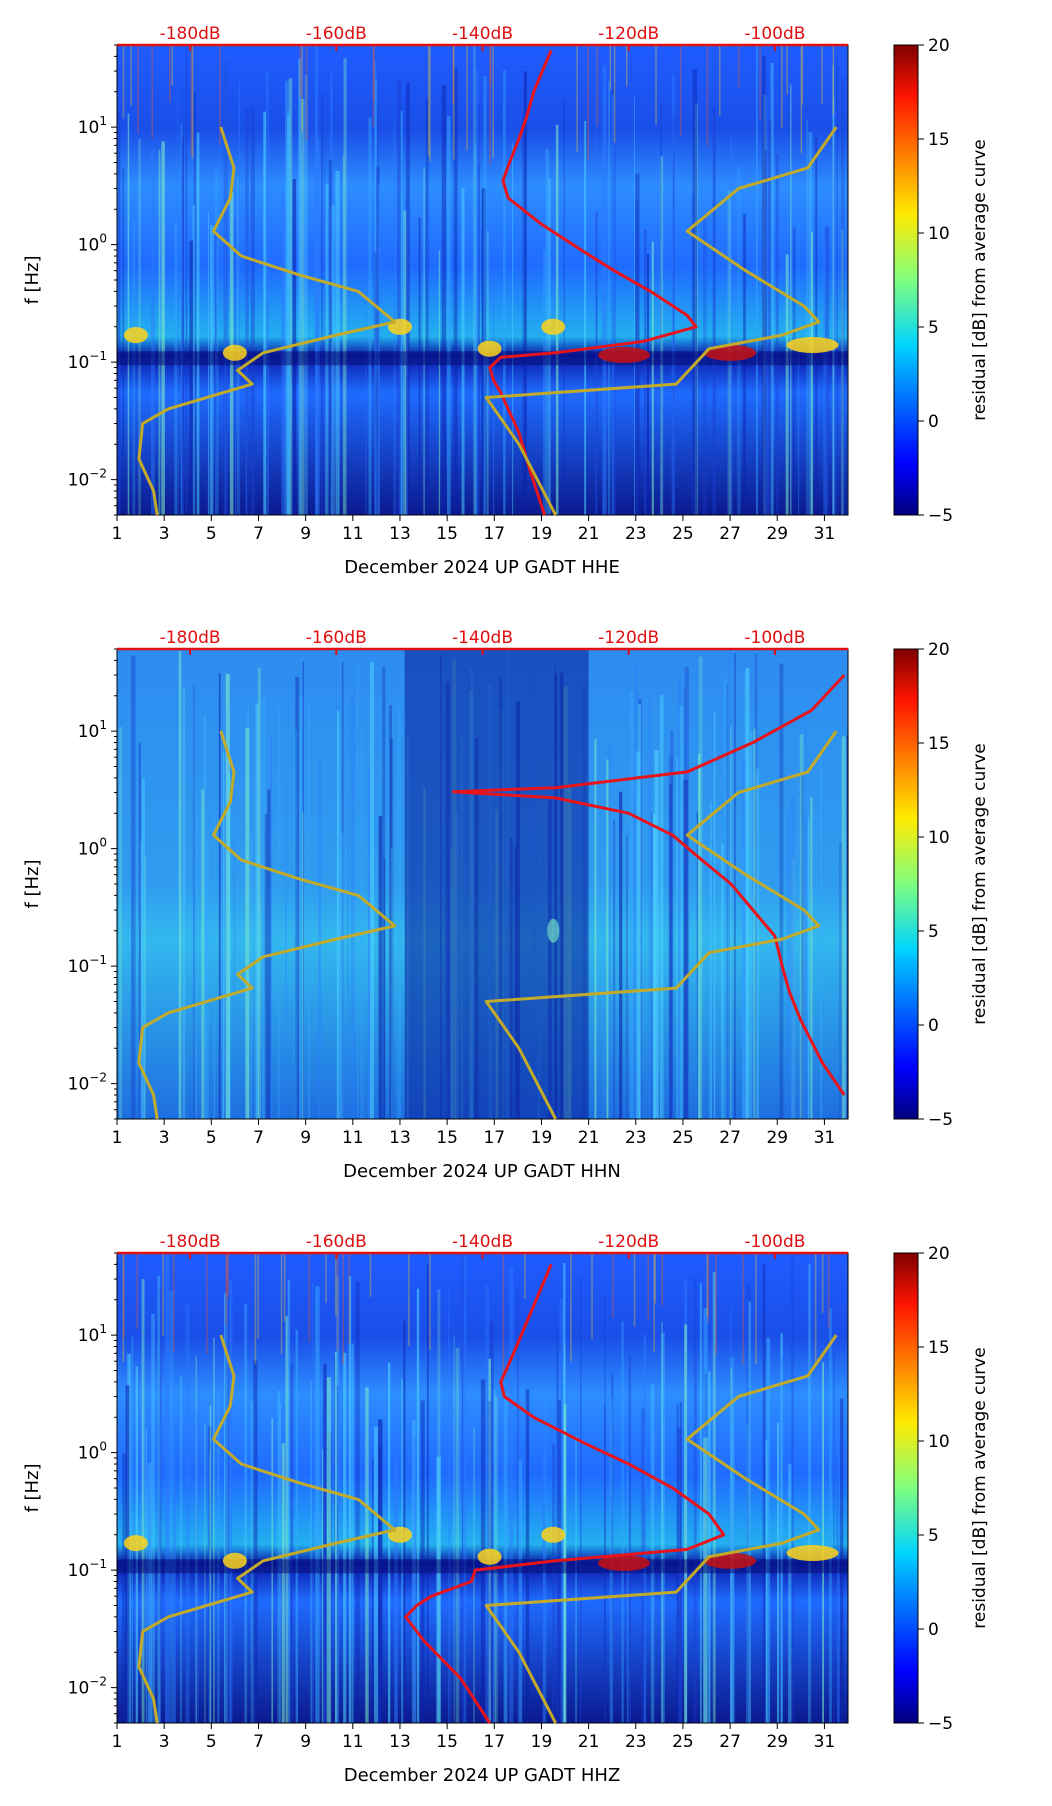 This screenshot has height=1806, width=1052. What do you see at coordinates (92, 884) in the screenshot?
I see `y-axis-2: 10⁻² 10⁻¹ 10⁰ 10¹` at bounding box center [92, 884].